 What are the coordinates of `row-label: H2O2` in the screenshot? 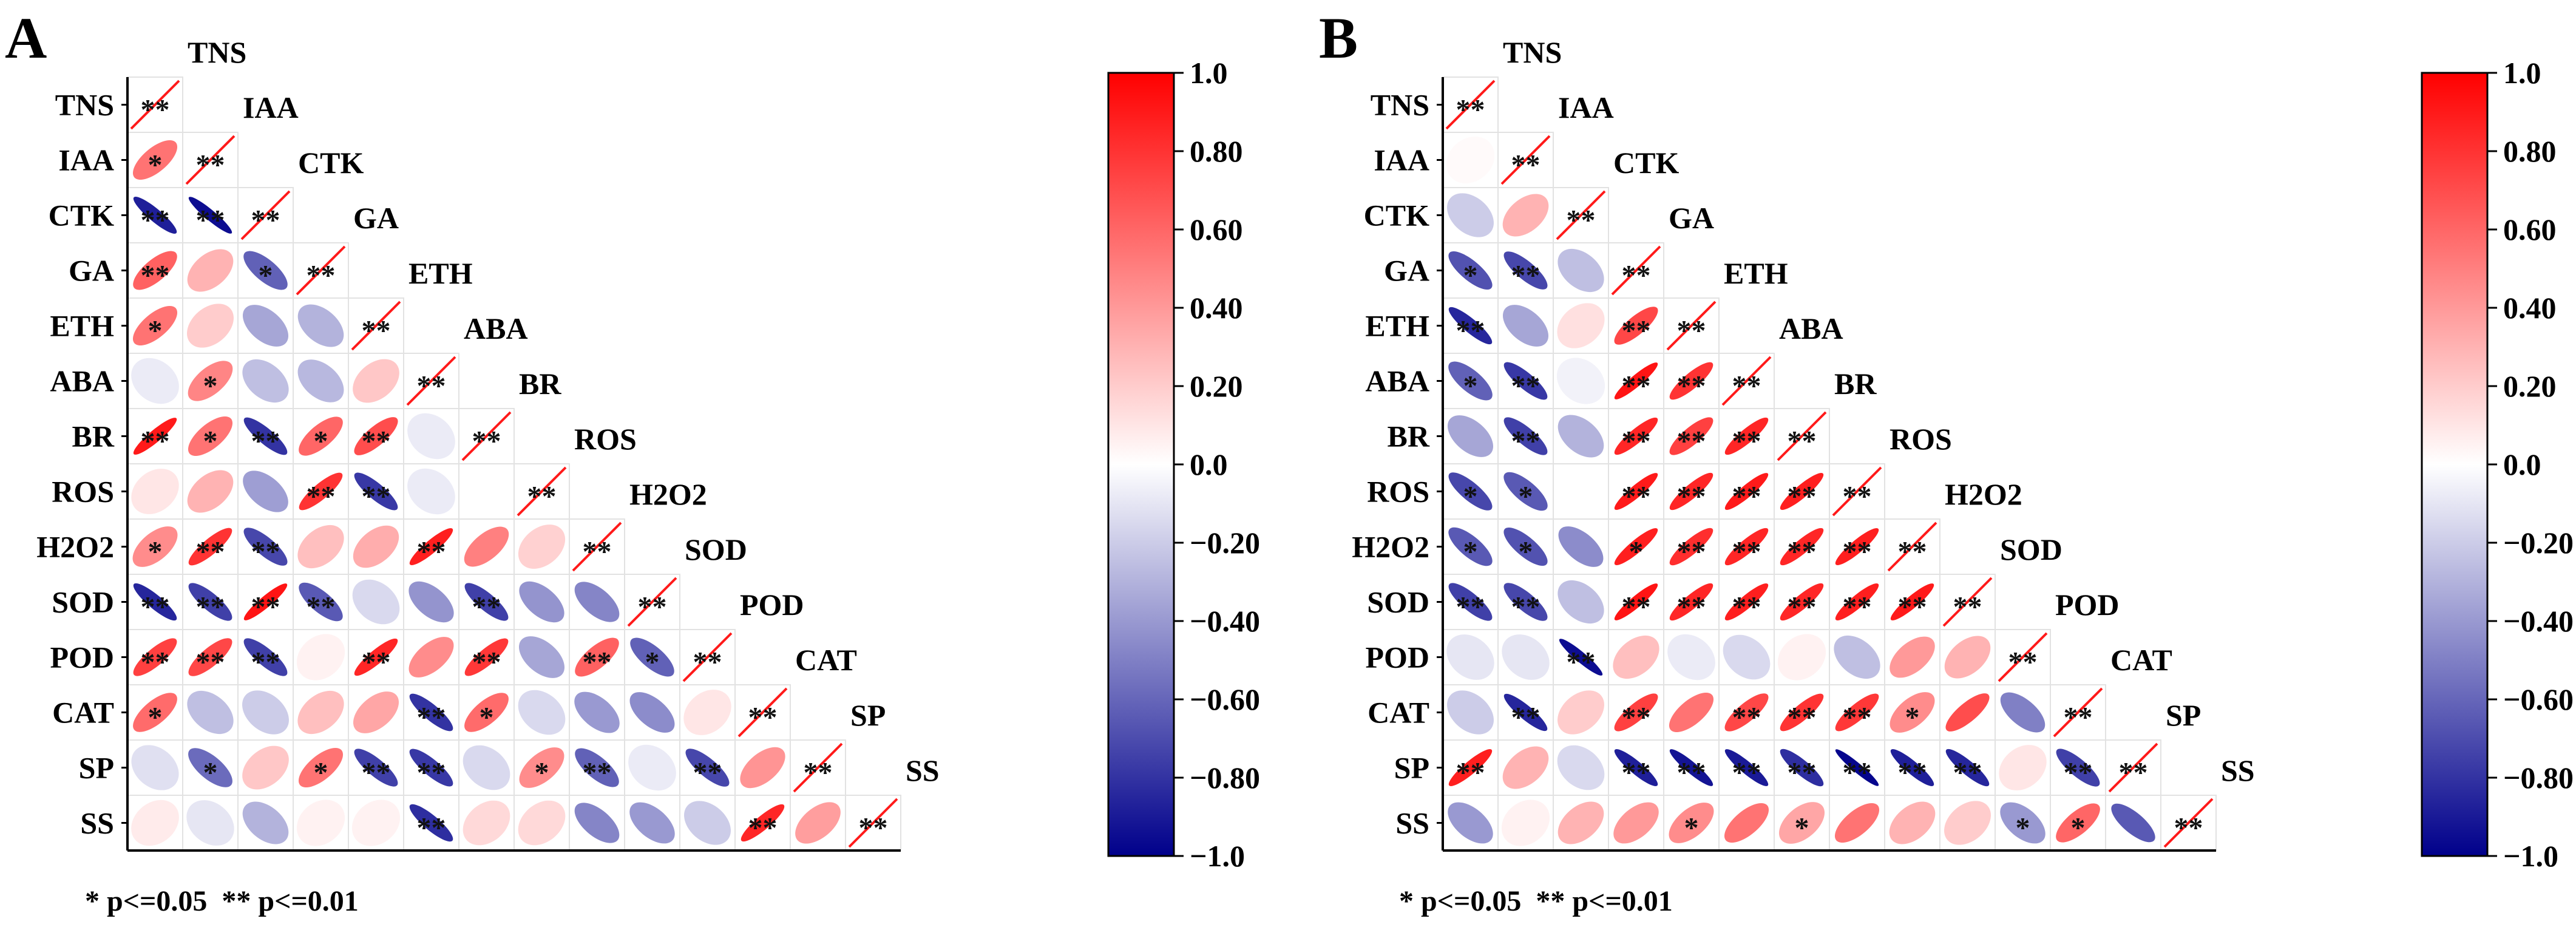 It's located at (75, 547).